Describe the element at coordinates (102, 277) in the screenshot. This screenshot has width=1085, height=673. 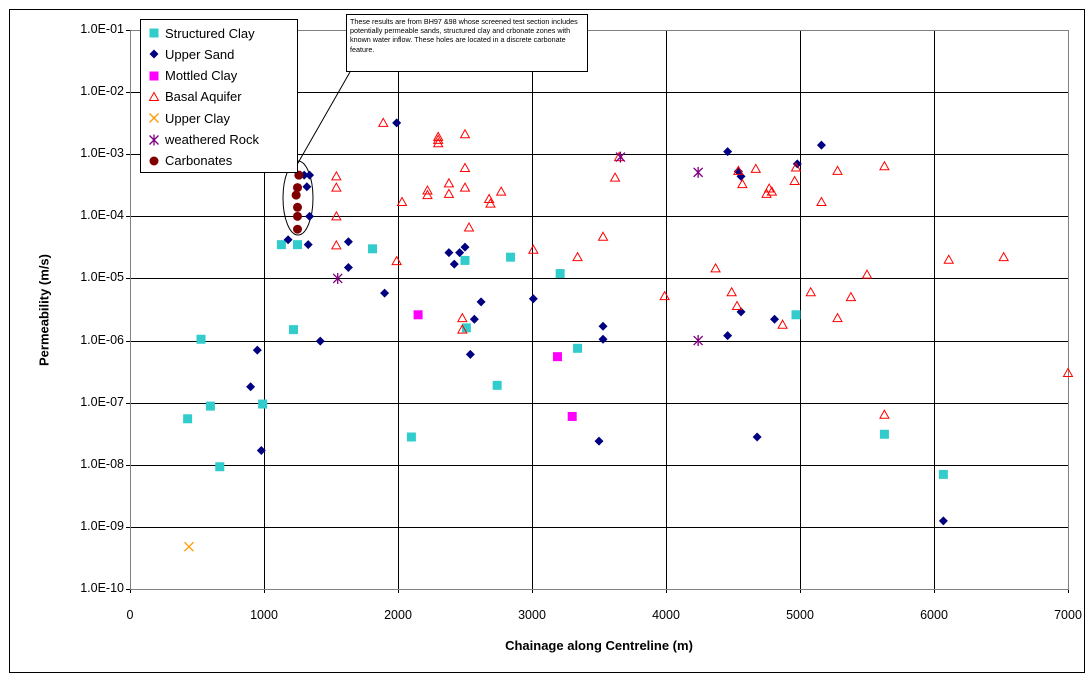
I see `y-tick-label: 1.0E-05` at that location.